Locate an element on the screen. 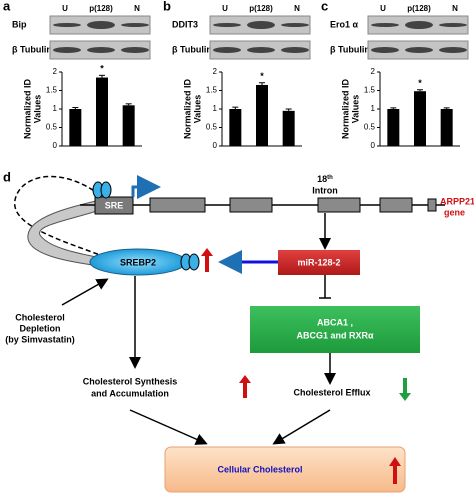  depletion-label: Cholesterol is located at coordinates (40, 317).